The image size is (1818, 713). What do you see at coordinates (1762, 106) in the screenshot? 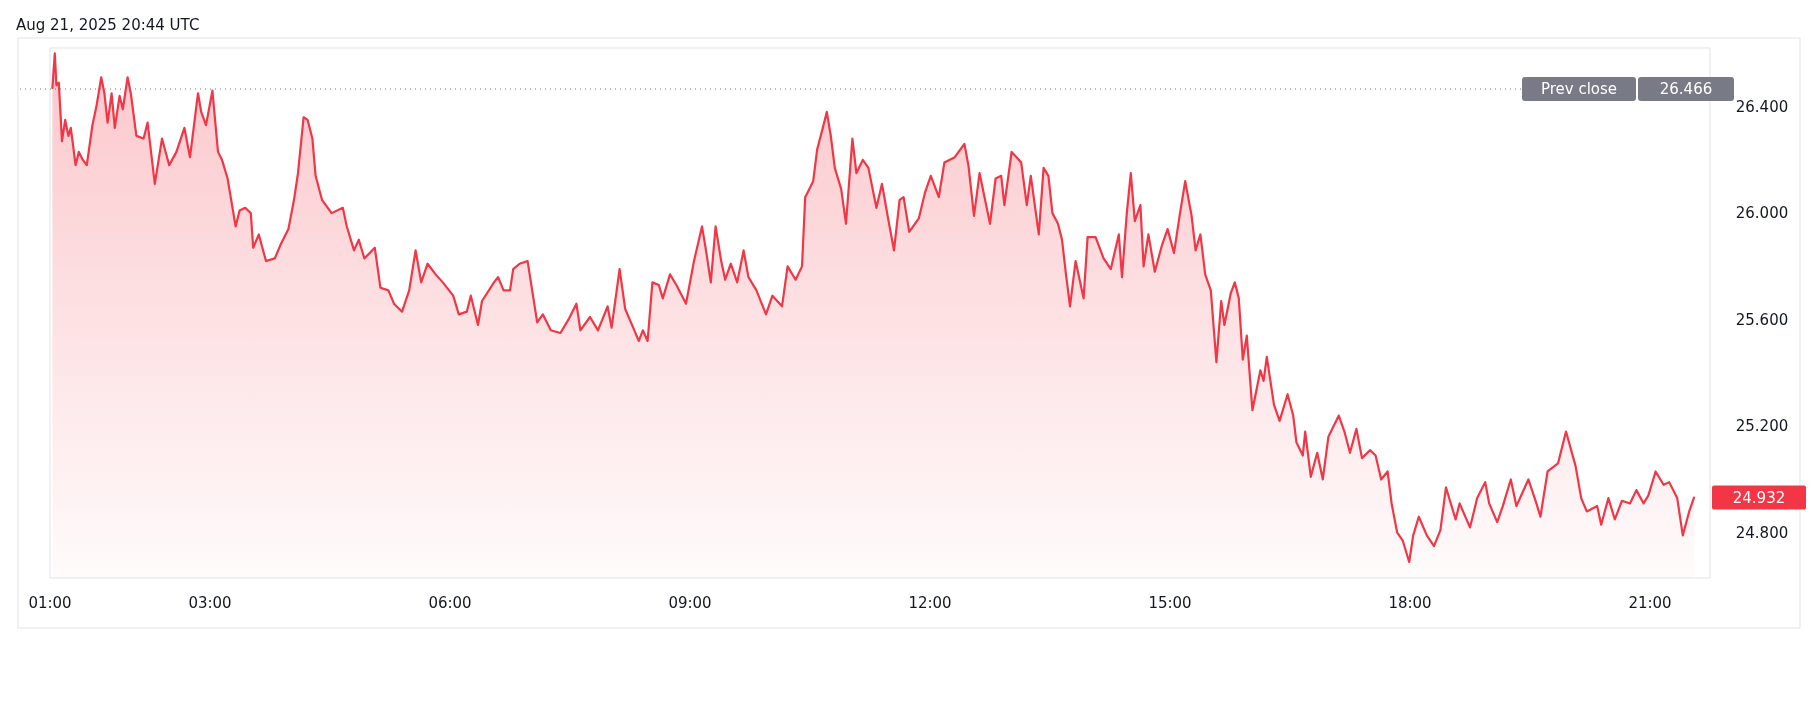
I see `y-tick-label: 26.400` at bounding box center [1762, 106].